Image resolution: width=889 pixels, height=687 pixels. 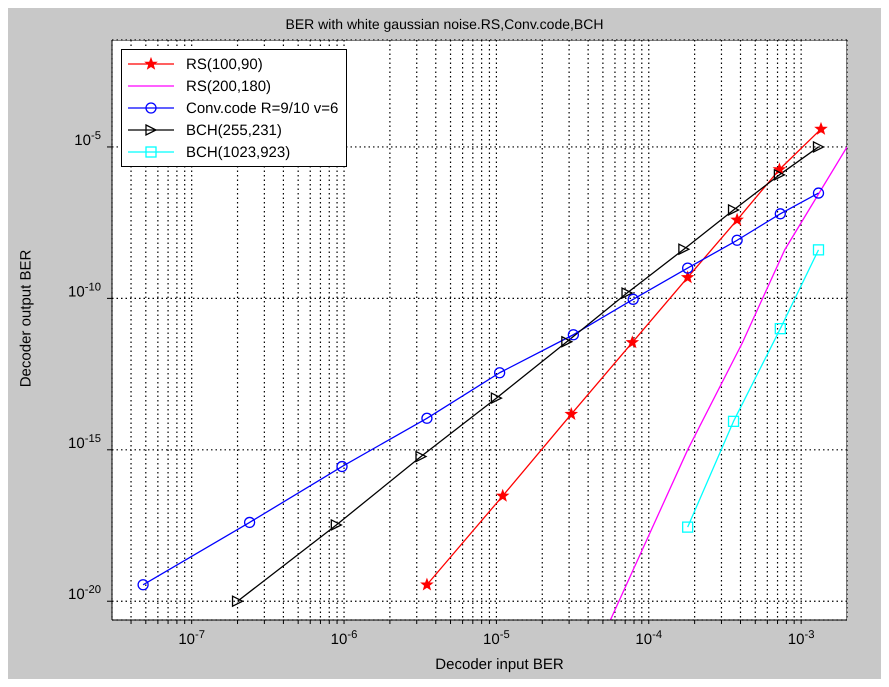 What do you see at coordinates (444, 24) in the screenshot?
I see `chart-title: BER with white gaussian noise.RS,Conv.code,BCH` at bounding box center [444, 24].